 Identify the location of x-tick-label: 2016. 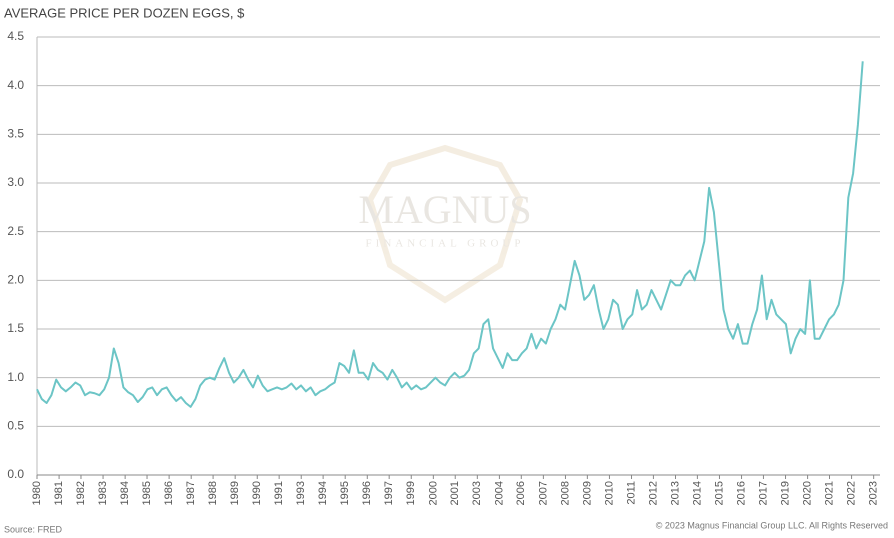
(741, 493).